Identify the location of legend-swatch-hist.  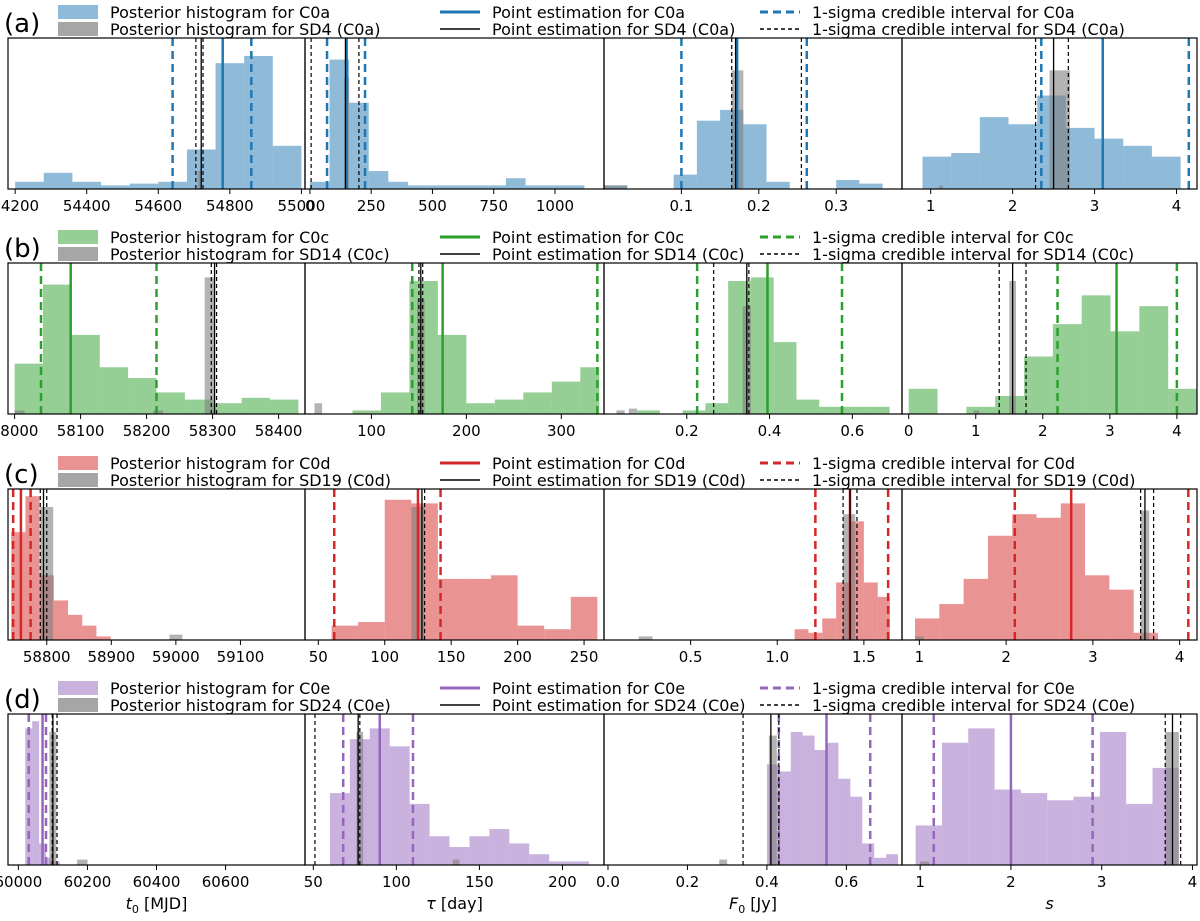
(78, 688).